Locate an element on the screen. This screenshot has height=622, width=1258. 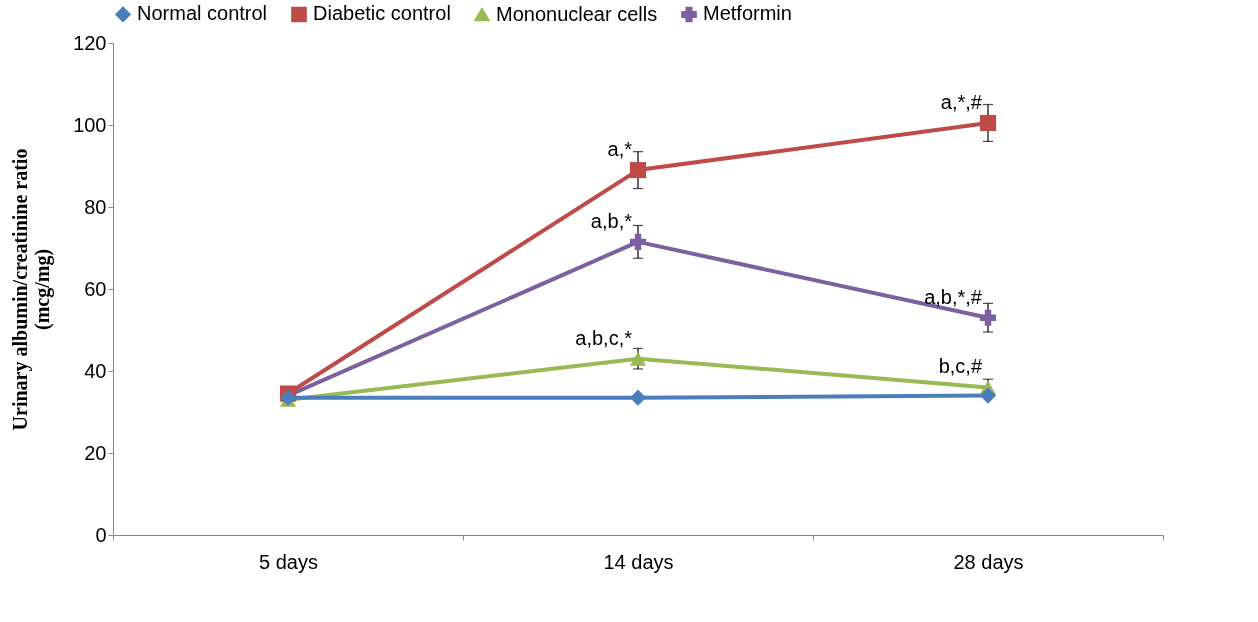
y-tick-label: 40 is located at coordinates (95, 370).